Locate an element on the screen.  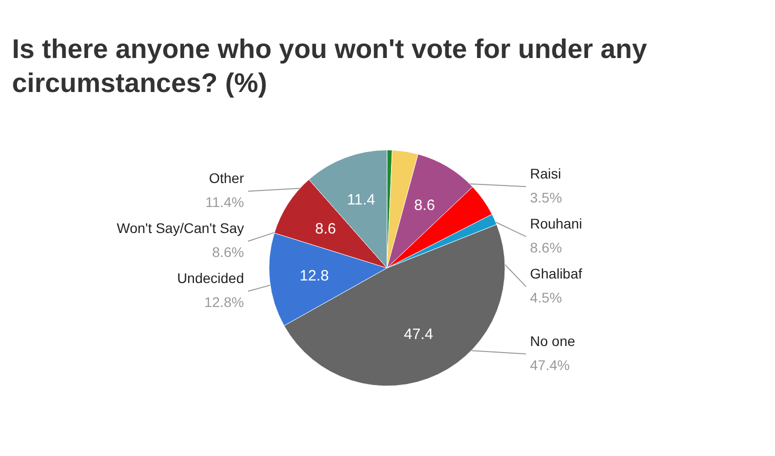
slice-label: Rouhani is located at coordinates (556, 224).